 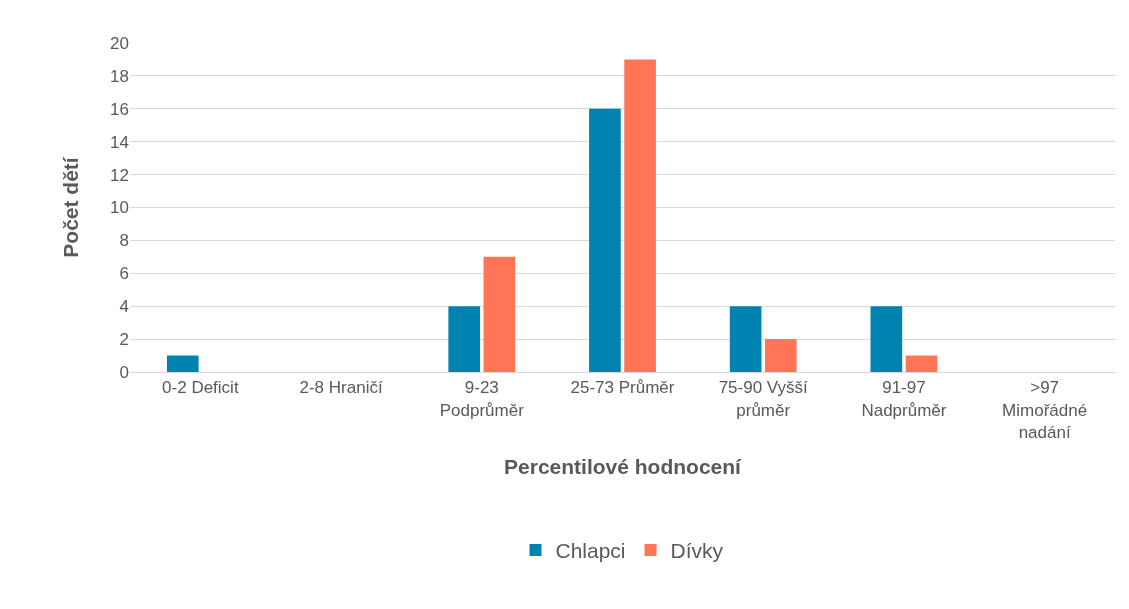 I want to click on x-tick-label: 25-73 Průměr, so click(x=622, y=388).